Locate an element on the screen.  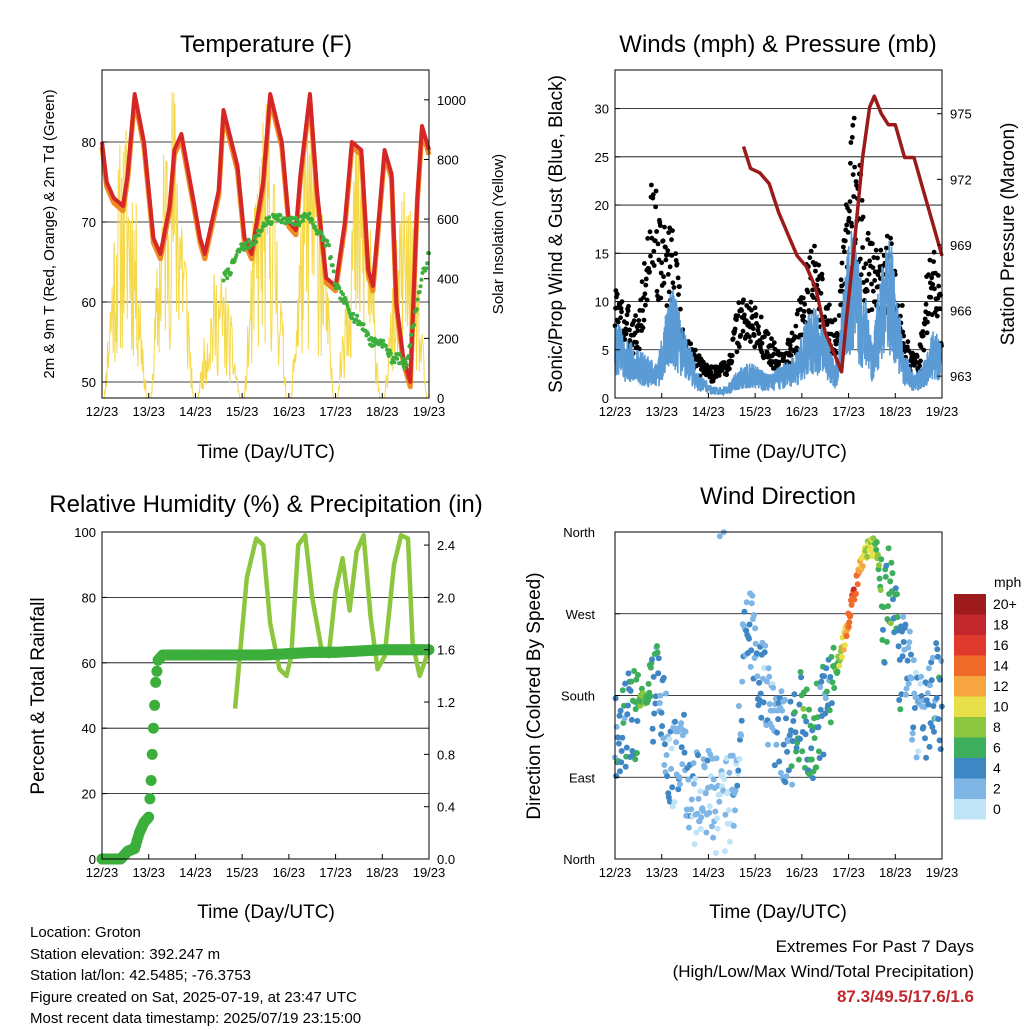
legend-label: 10 is located at coordinates (1001, 707).